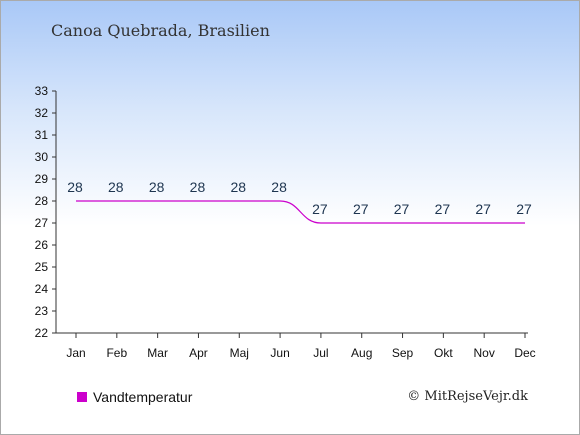  I want to click on x-tick-label: Okt, so click(443, 353).